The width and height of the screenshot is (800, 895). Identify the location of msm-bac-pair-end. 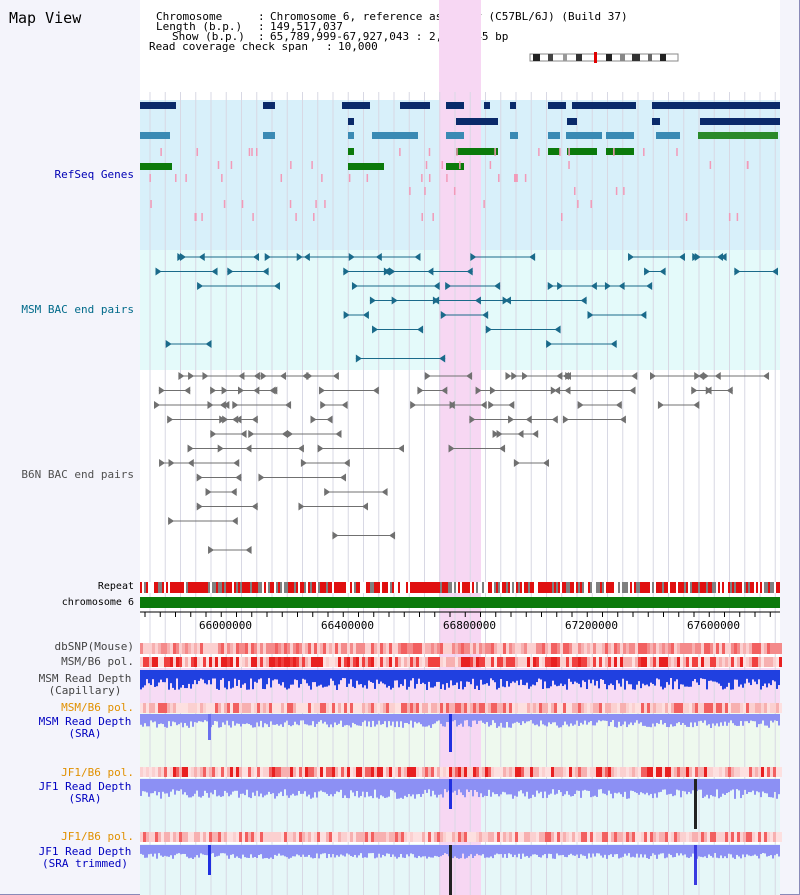
(256, 257).